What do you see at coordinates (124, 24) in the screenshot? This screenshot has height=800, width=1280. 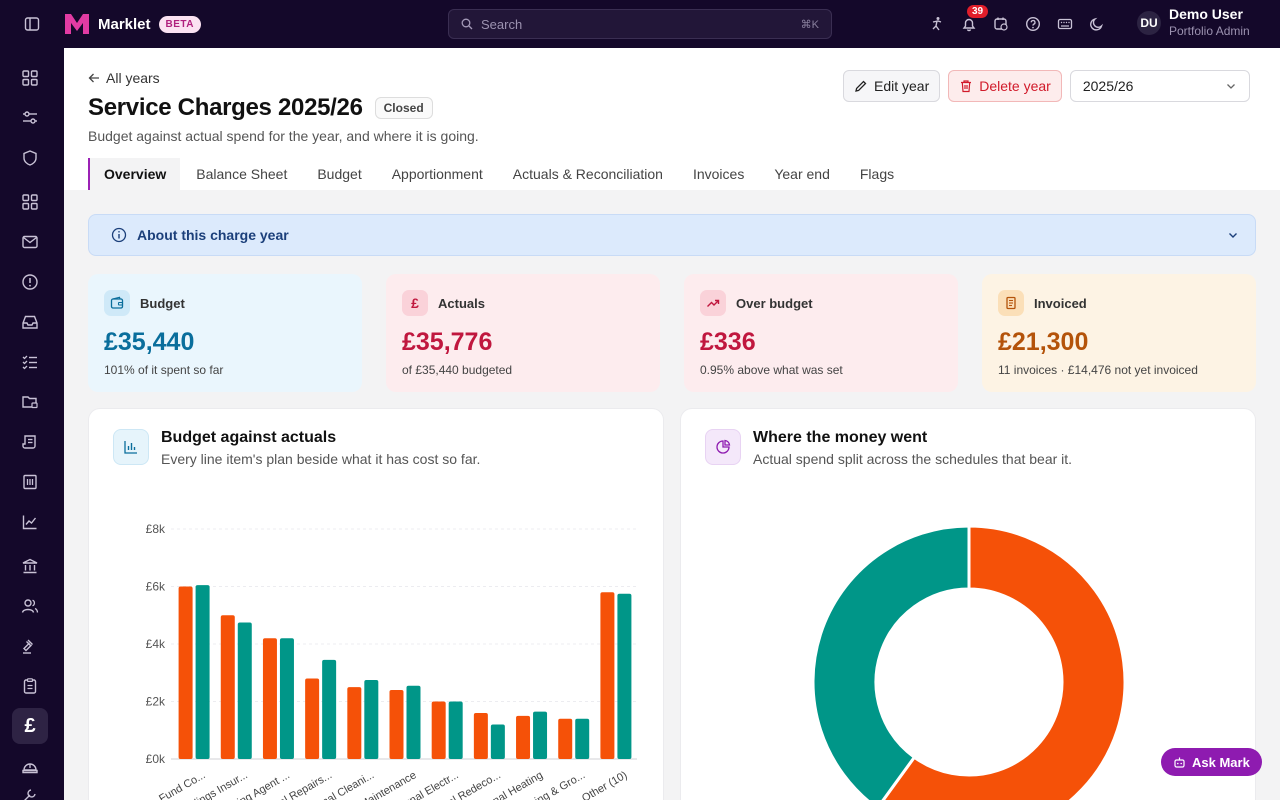 I see `app-name: Marklet` at bounding box center [124, 24].